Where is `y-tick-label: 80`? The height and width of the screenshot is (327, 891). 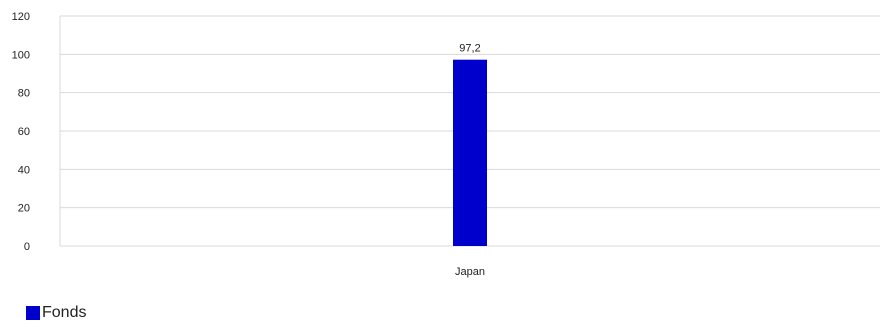
y-tick-label: 80 is located at coordinates (24, 94).